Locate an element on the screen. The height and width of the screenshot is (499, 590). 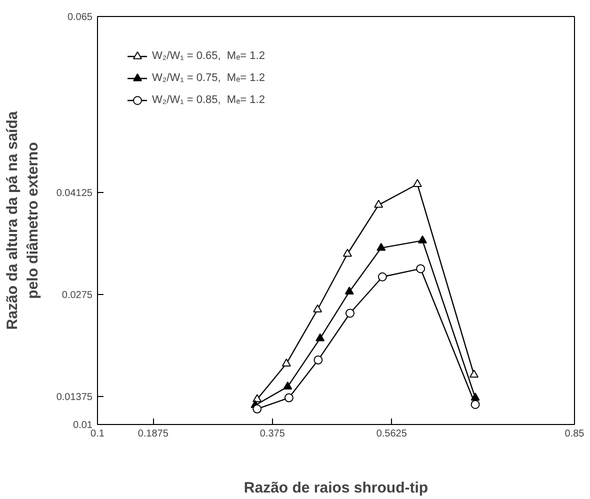
x-tick-label: 0.1875 is located at coordinates (153, 434).